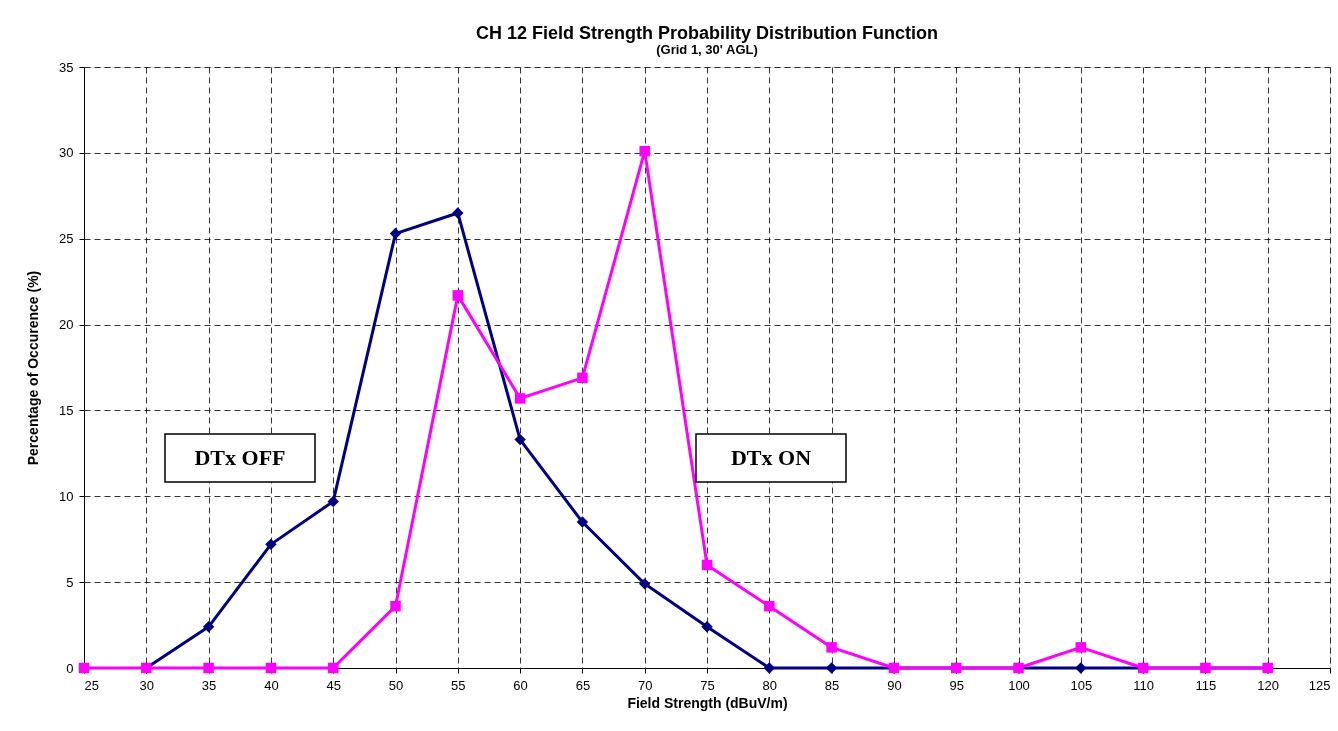 The height and width of the screenshot is (731, 1338). Describe the element at coordinates (956, 685) in the screenshot. I see `x-tick-label: 95` at that location.